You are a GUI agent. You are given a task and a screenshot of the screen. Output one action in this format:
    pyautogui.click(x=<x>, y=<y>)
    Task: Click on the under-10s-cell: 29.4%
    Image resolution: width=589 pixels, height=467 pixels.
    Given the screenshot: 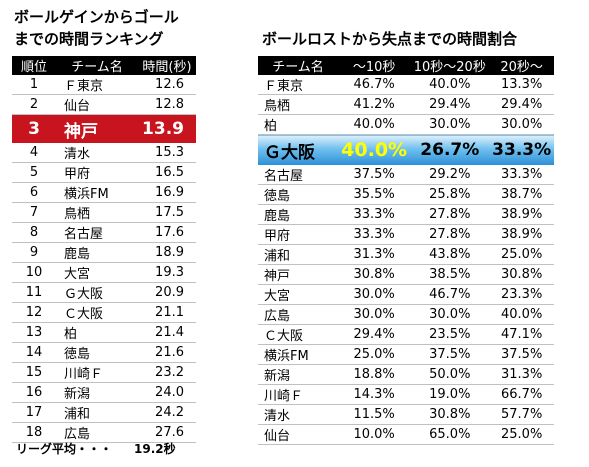 What is the action you would take?
    pyautogui.click(x=374, y=334)
    